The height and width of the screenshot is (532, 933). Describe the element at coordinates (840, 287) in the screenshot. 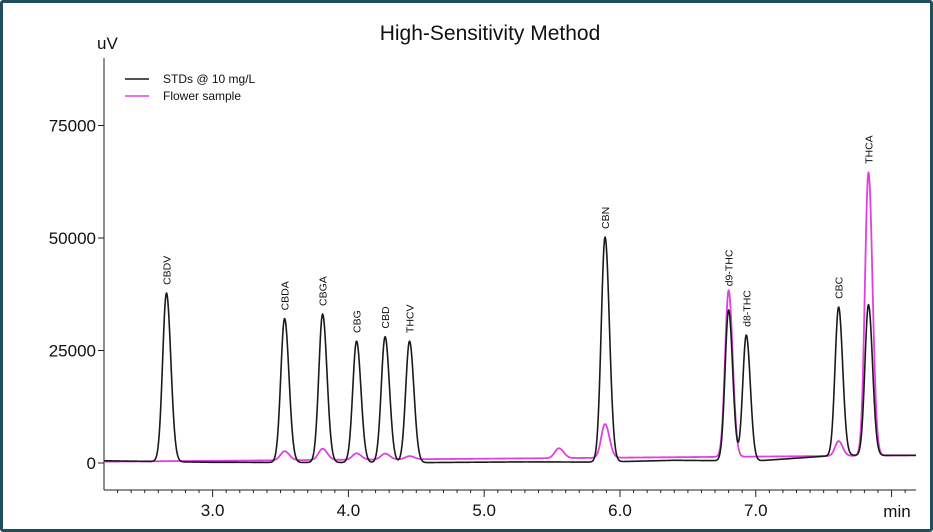

I see `peak-label: CBC` at that location.